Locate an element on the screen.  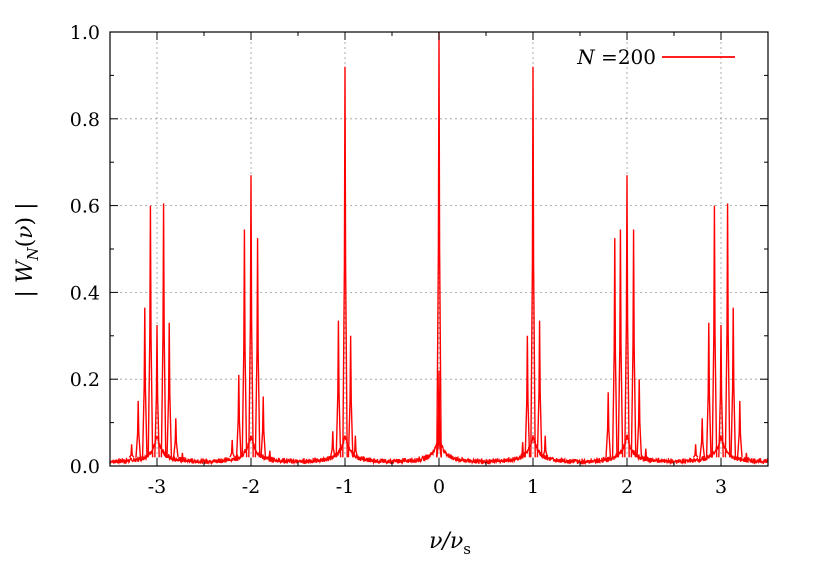
legend: N =200 is located at coordinates (655, 57).